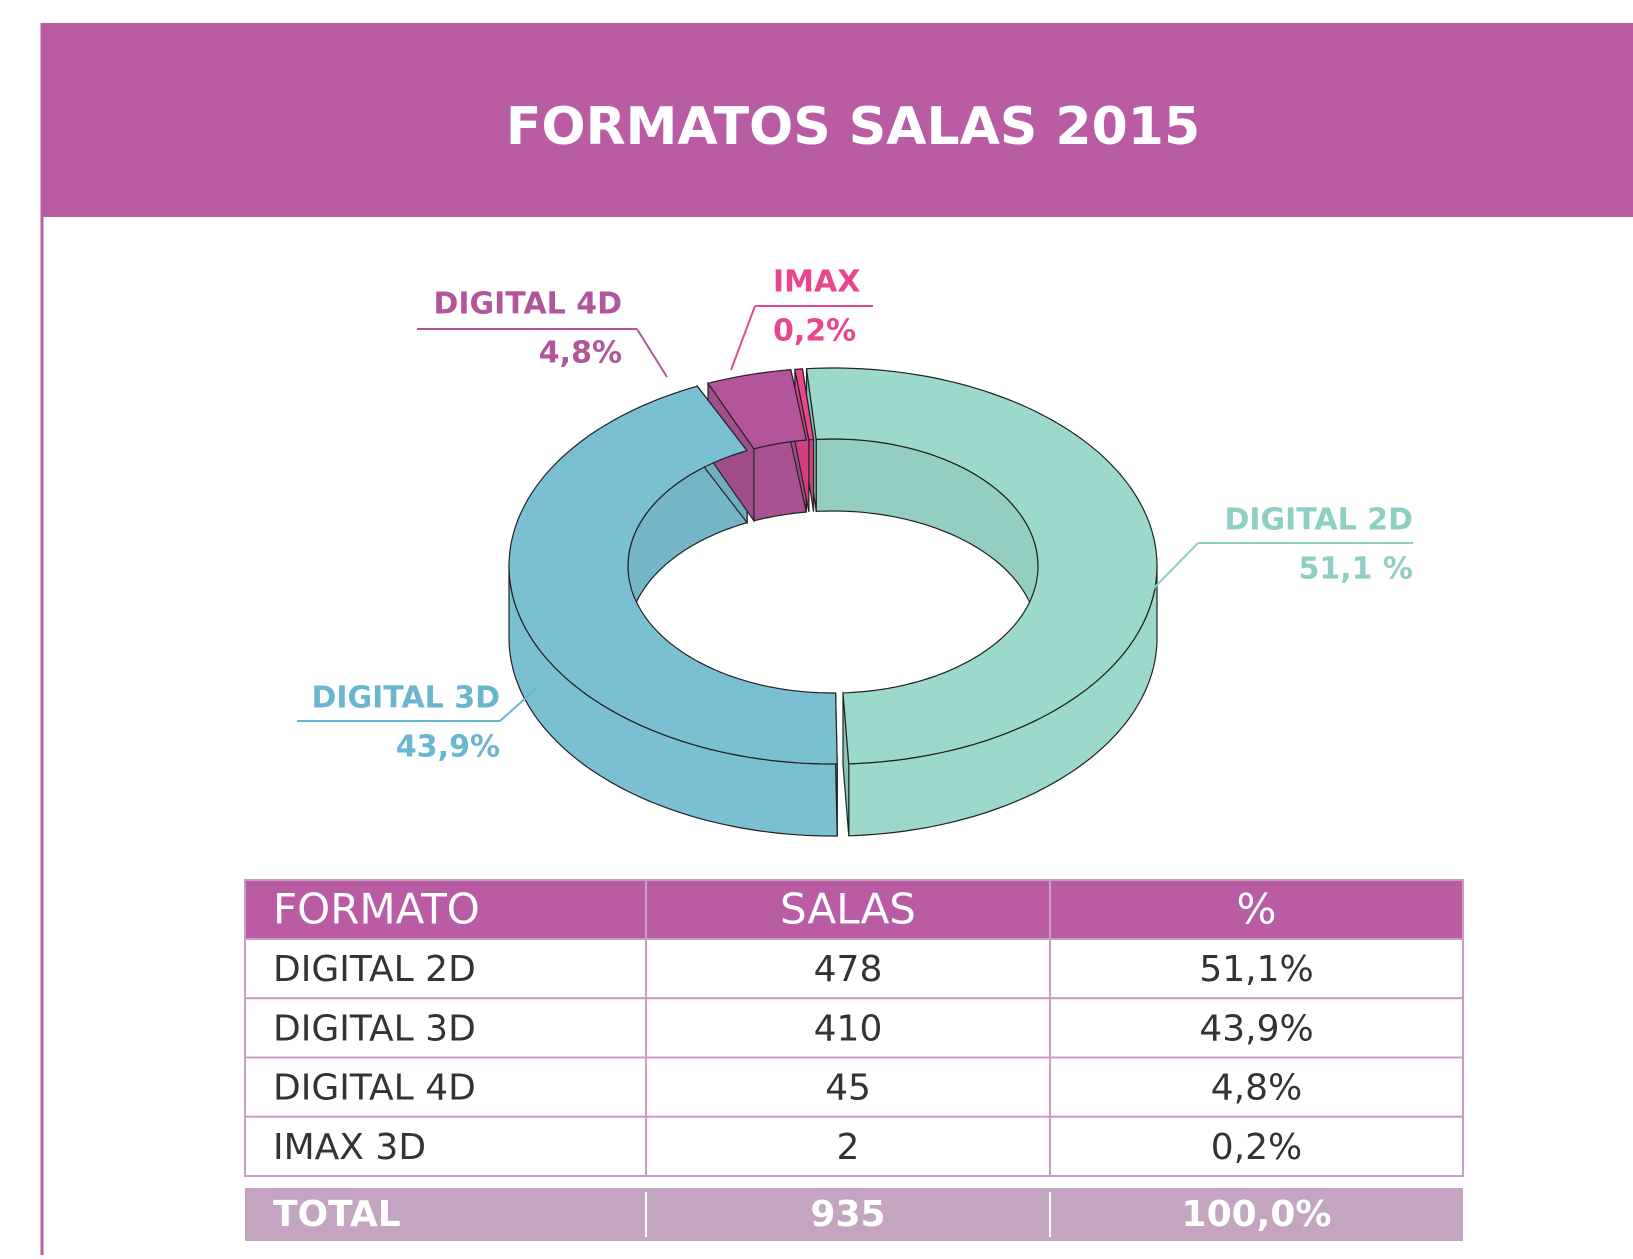  What do you see at coordinates (816, 282) in the screenshot?
I see `slice-label: IMAX` at bounding box center [816, 282].